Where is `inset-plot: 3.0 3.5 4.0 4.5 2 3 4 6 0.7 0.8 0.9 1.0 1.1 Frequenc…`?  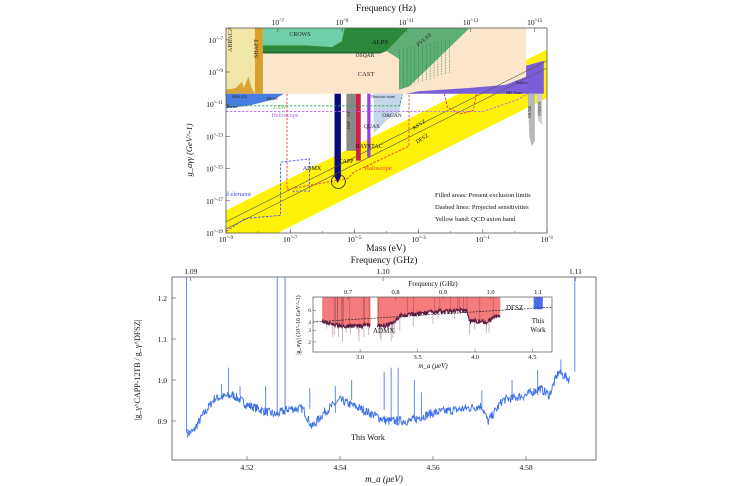 inset-plot: 3.0 3.5 4.0 4.5 2 3 4 6 0.7 0.8 0.9 1.0 1.1 Frequenc… is located at coordinates (424, 325).